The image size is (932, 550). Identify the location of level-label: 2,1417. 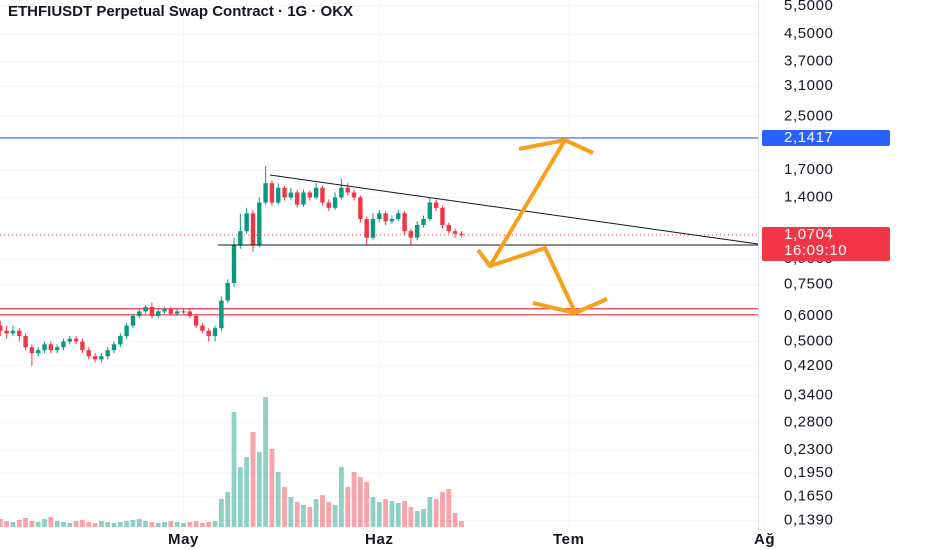
(808, 137).